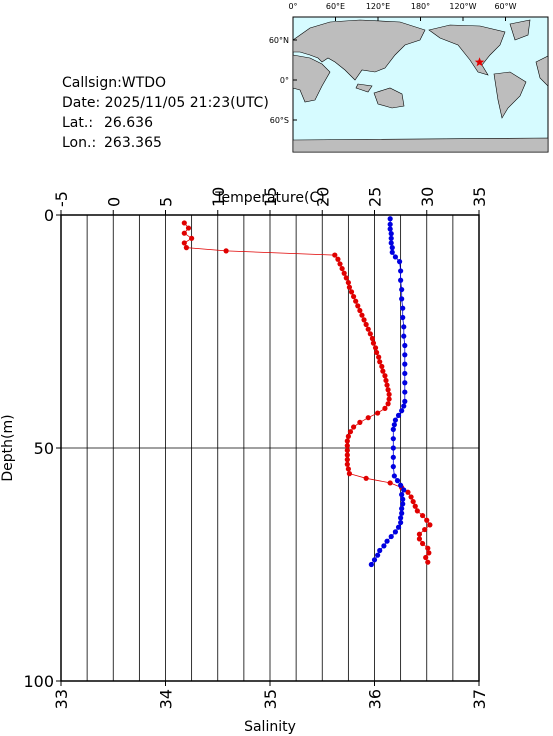  I want to click on map-lat-label: 60°N, so click(279, 40).